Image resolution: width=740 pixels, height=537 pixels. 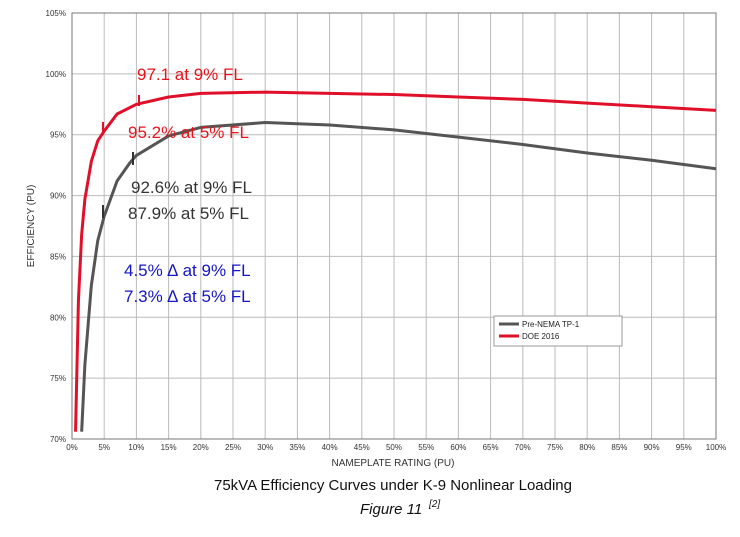 I want to click on x-tick-label: 0%, so click(x=72, y=447).